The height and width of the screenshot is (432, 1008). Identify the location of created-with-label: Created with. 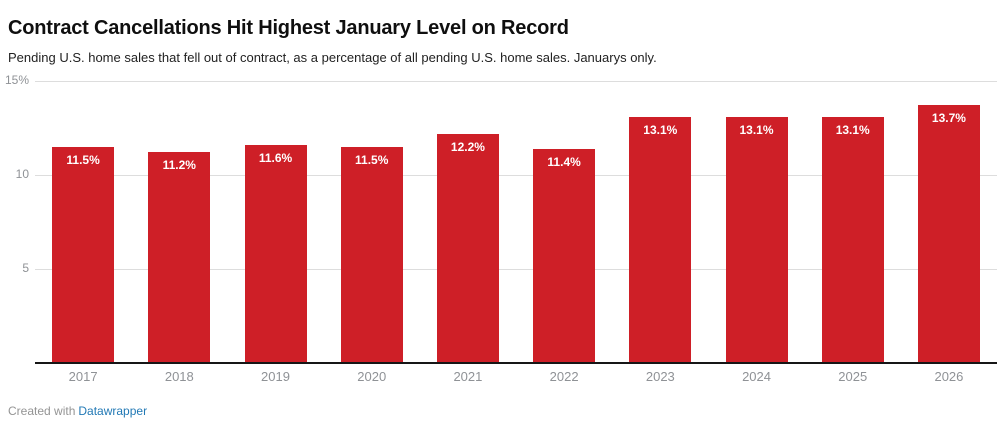
(42, 411).